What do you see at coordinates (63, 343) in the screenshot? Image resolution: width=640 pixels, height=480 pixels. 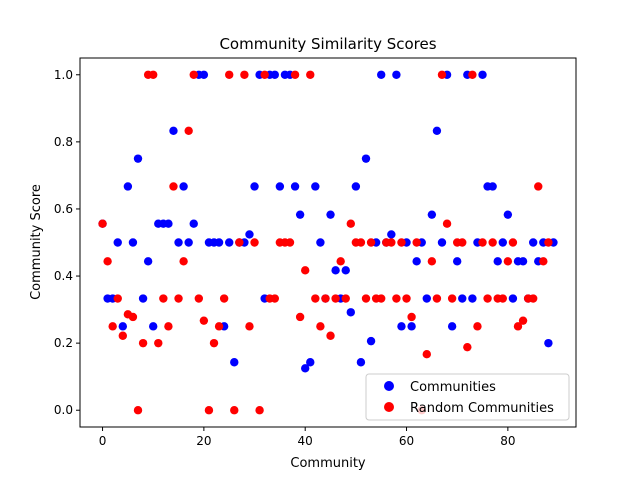 I see `y-tick-label: 0.2` at bounding box center [63, 343].